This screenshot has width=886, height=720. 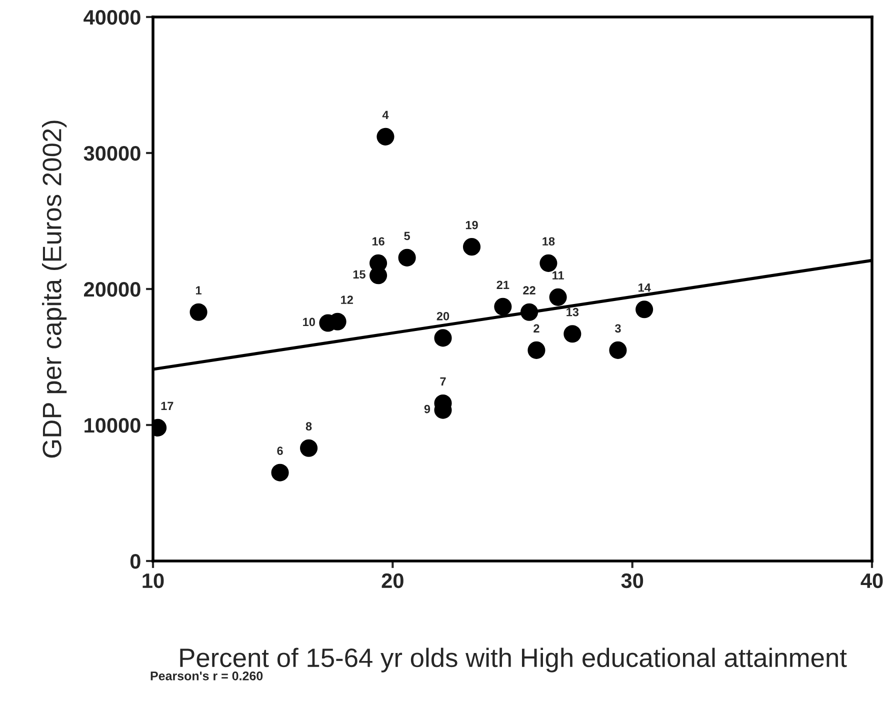 I want to click on annotation: 3, so click(x=617, y=328).